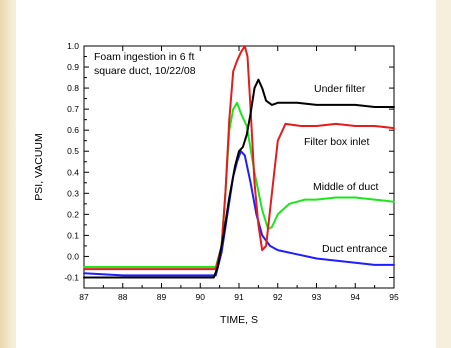 This screenshot has height=348, width=451. Describe the element at coordinates (239, 297) in the screenshot. I see `x-tick-label: 91` at that location.